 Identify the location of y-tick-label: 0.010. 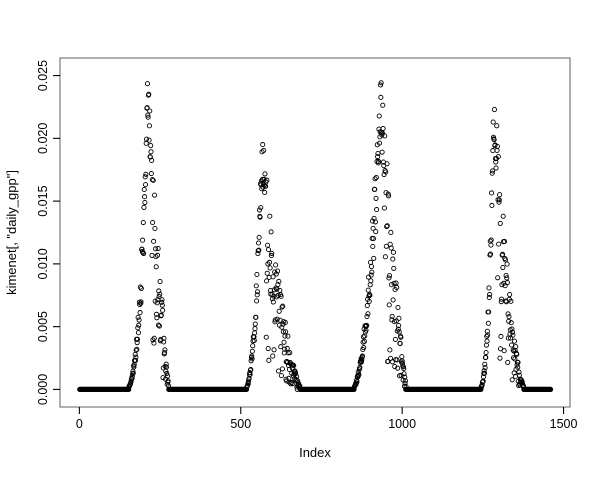
(43, 263).